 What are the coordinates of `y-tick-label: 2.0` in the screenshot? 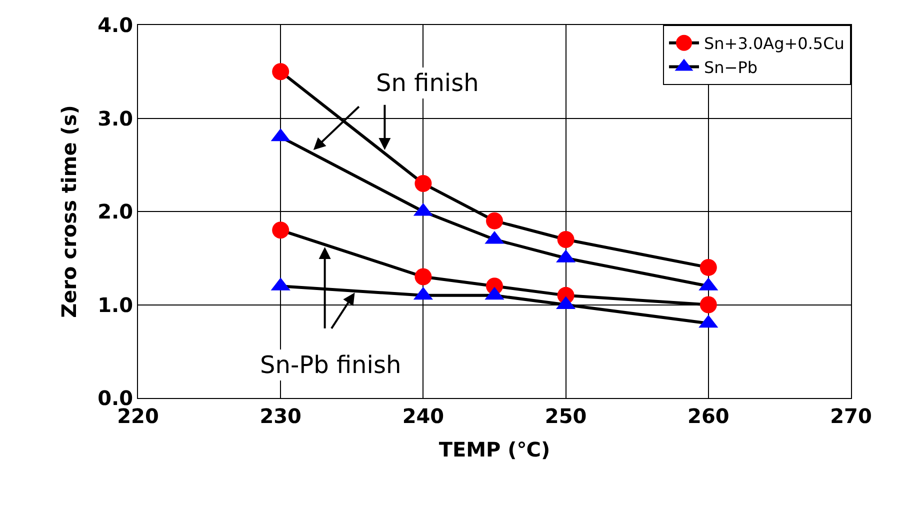 It's located at (115, 212).